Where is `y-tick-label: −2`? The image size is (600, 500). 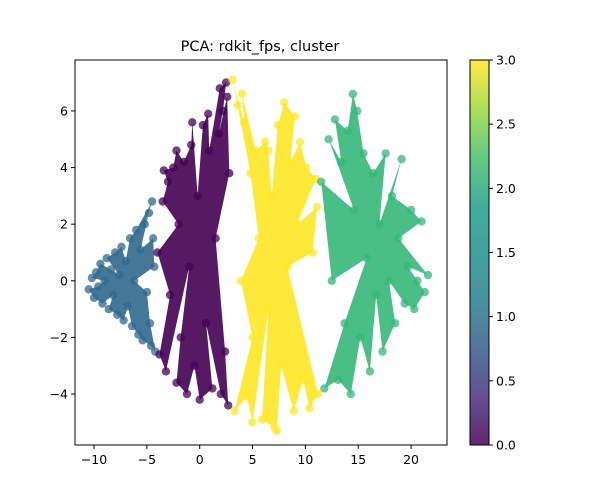
y-tick-label: −2 is located at coordinates (59, 337).